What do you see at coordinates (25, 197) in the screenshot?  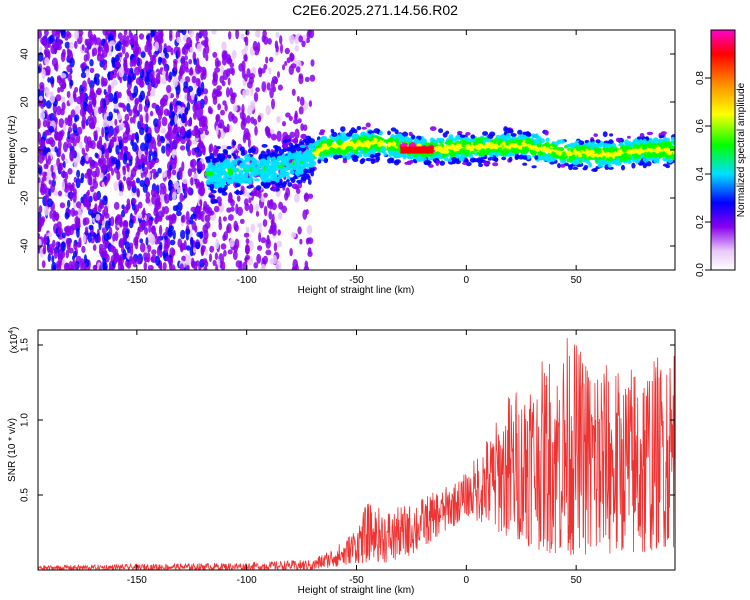 I see `y-tick-label: -20` at bounding box center [25, 197].